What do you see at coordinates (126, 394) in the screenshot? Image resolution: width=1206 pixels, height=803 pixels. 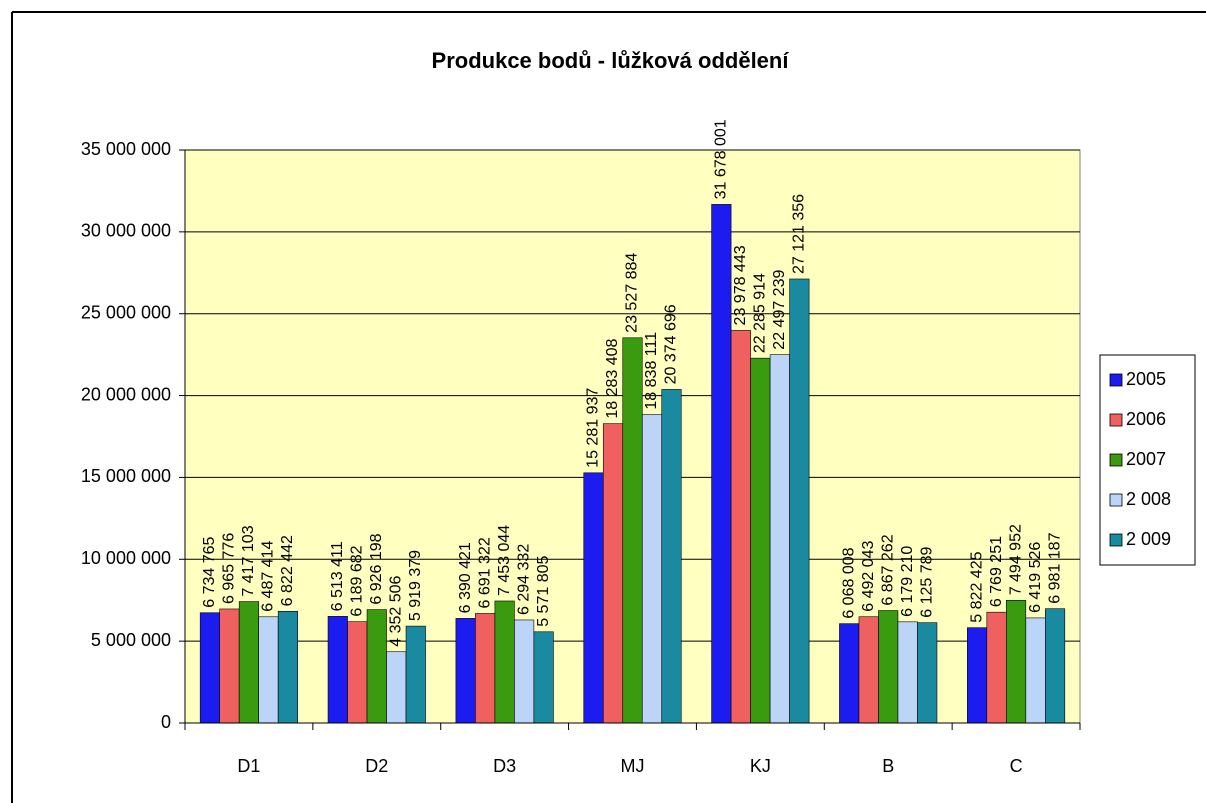 I see `y-tick-label: 20 000 000` at bounding box center [126, 394].